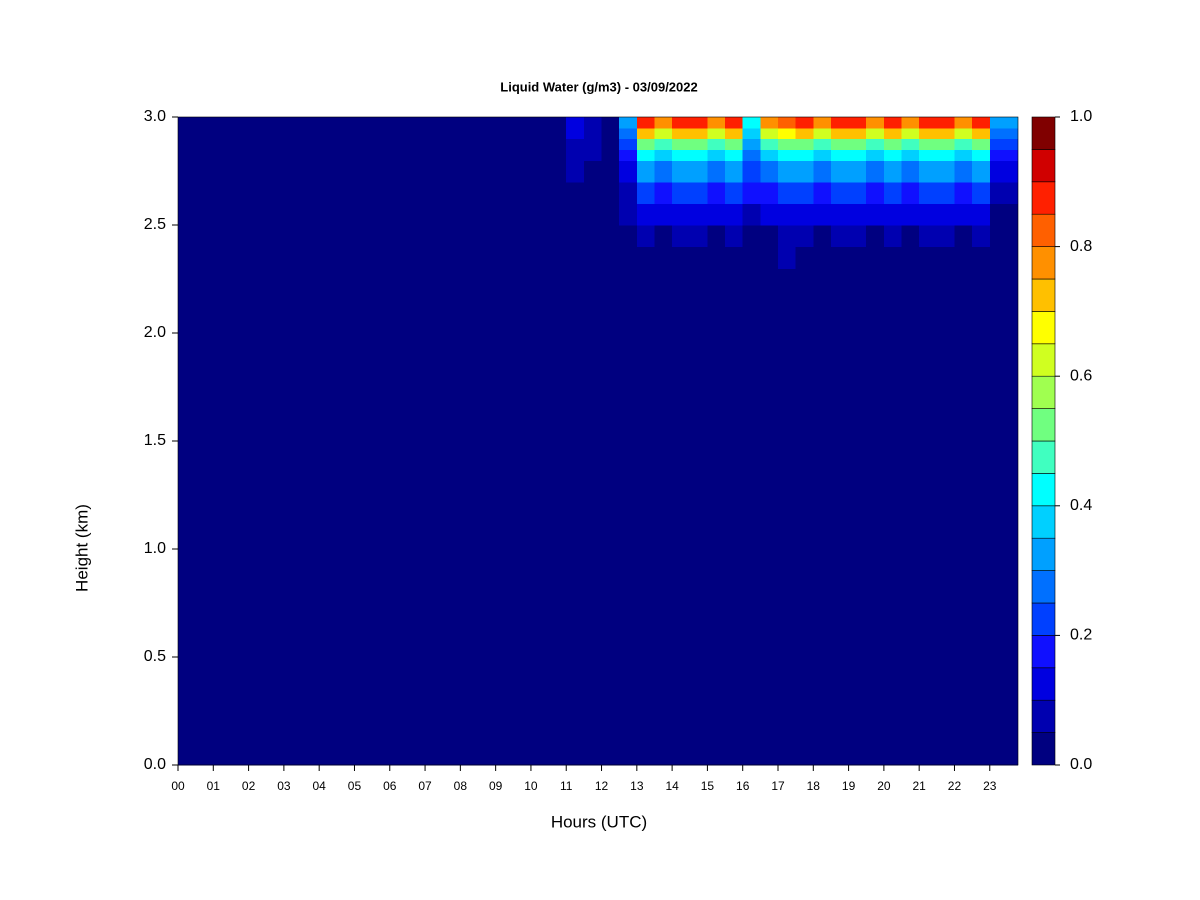  What do you see at coordinates (355, 786) in the screenshot?
I see `x-tick-label: 05` at bounding box center [355, 786].